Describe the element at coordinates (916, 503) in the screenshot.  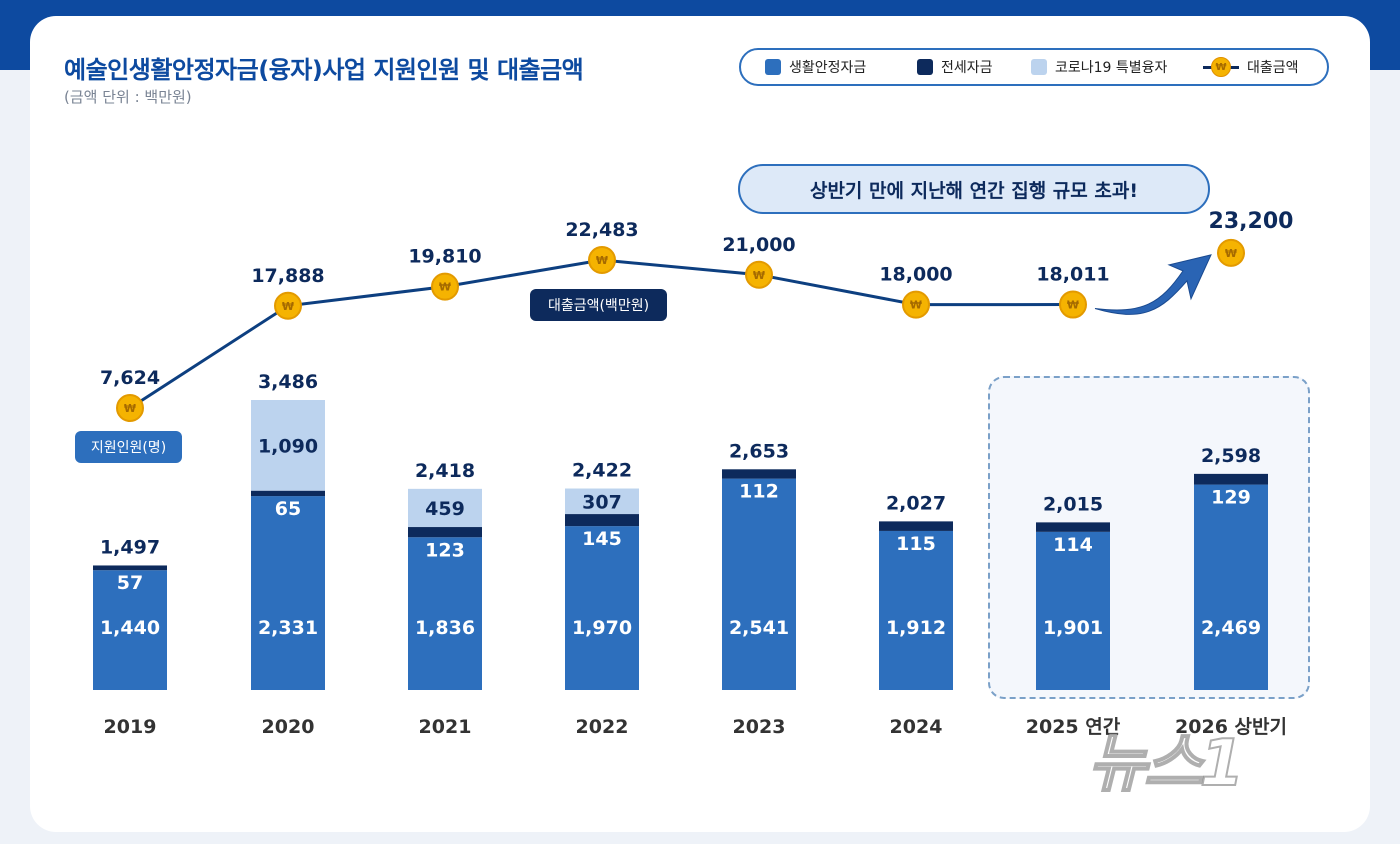
I see `bar-total-label: 2,027` at that location.